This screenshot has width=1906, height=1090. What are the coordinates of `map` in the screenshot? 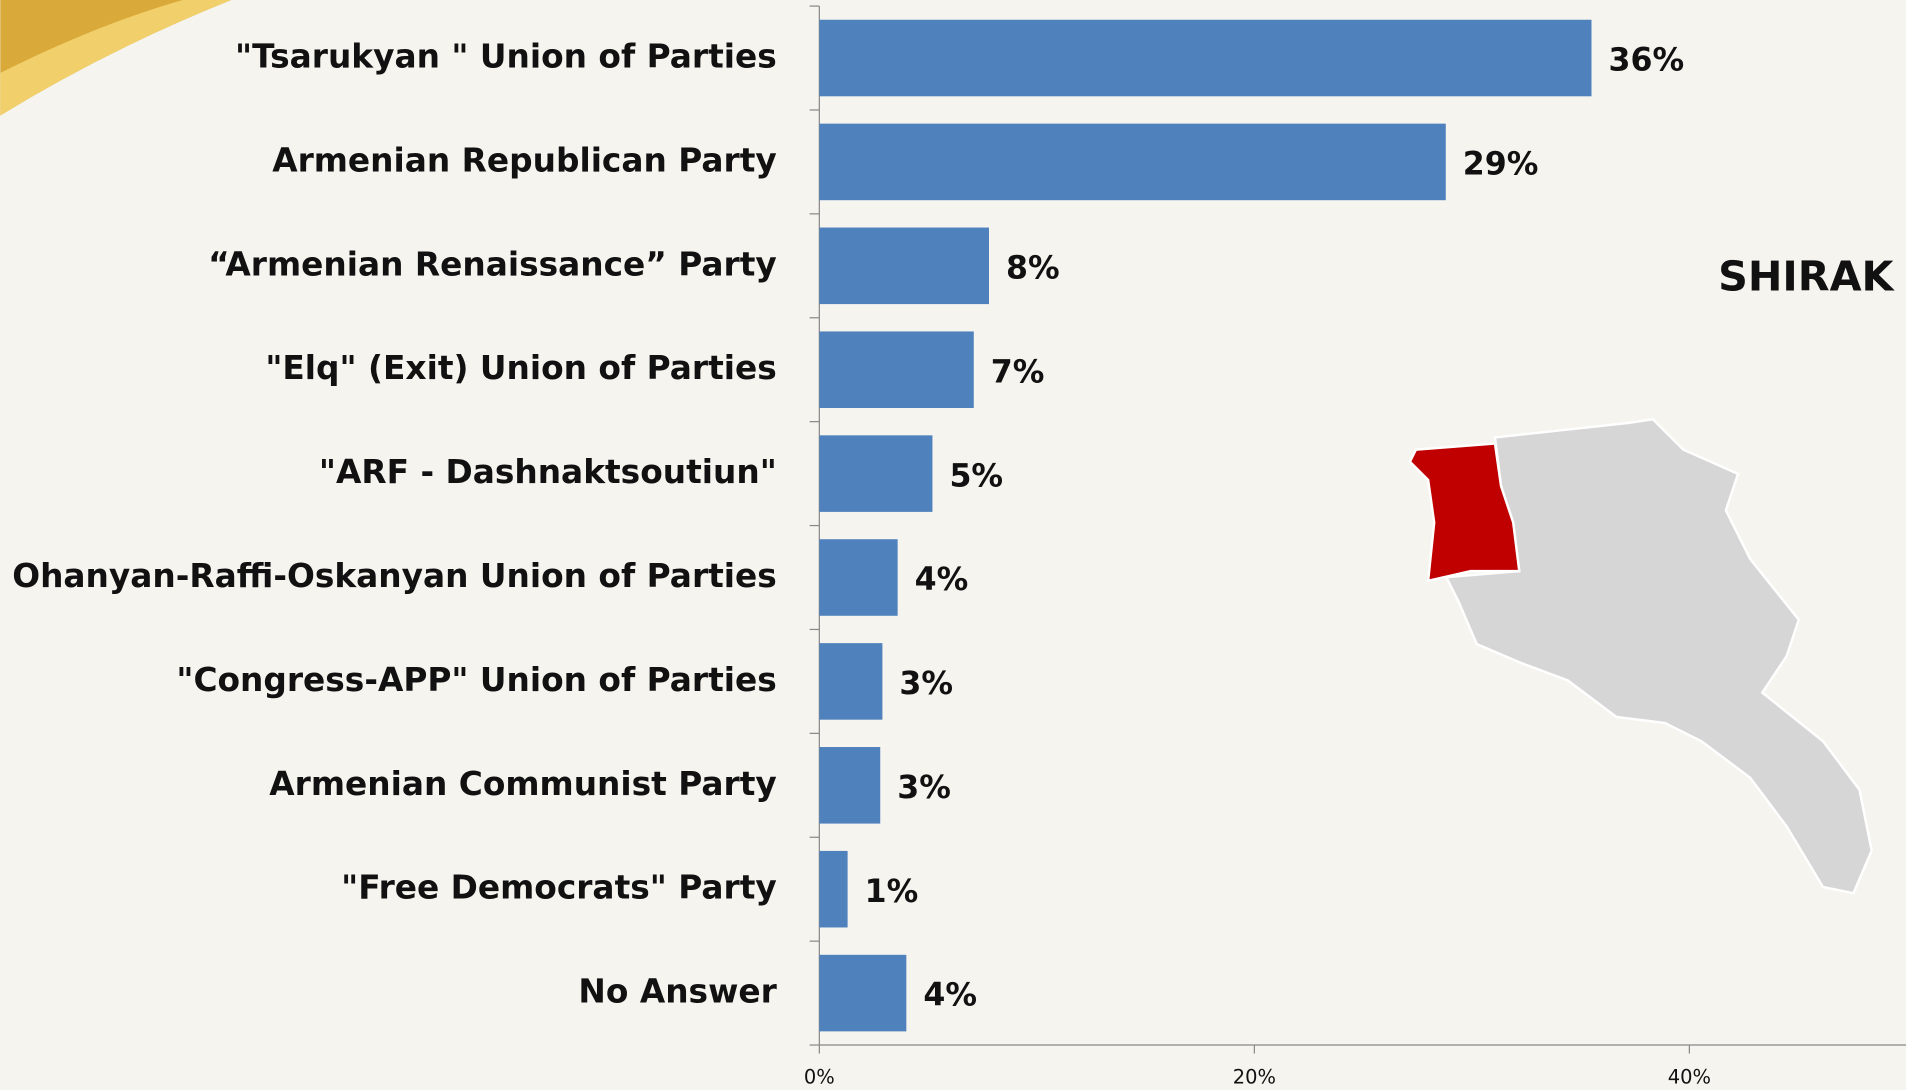 It's located at (1640, 656).